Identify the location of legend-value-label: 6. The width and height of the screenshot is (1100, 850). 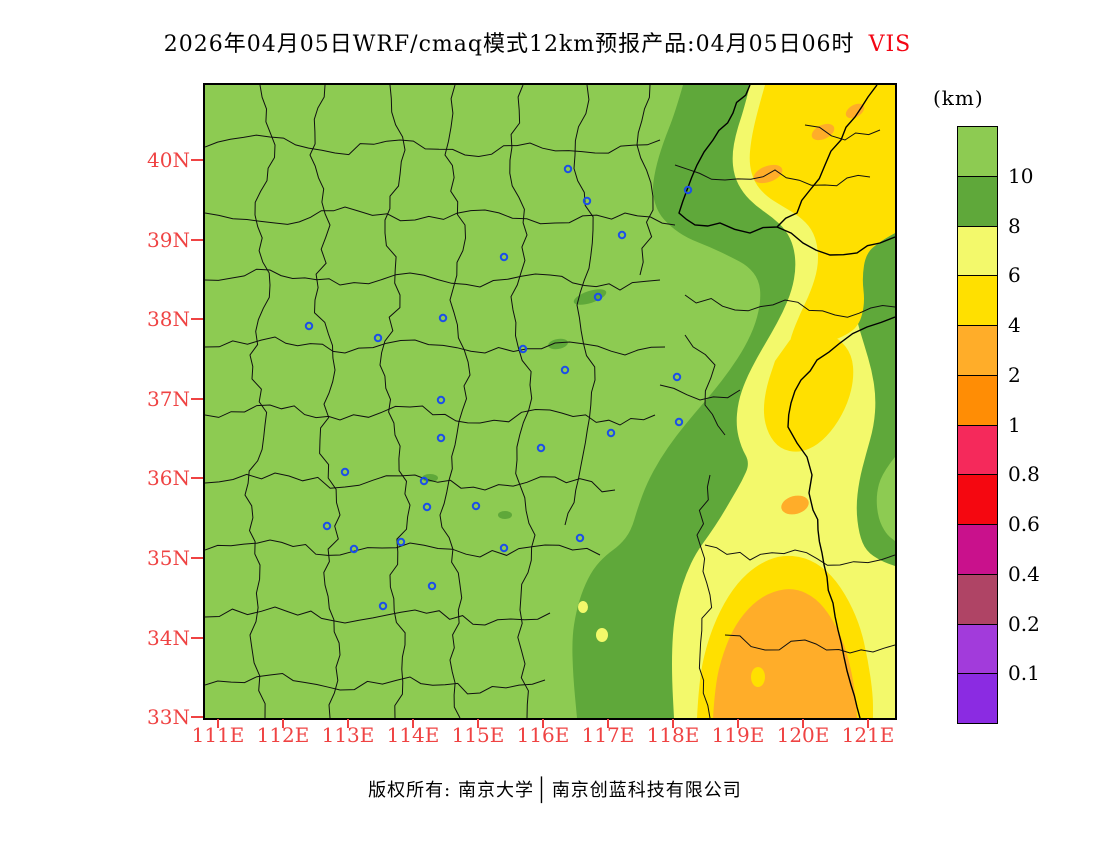
(1014, 275).